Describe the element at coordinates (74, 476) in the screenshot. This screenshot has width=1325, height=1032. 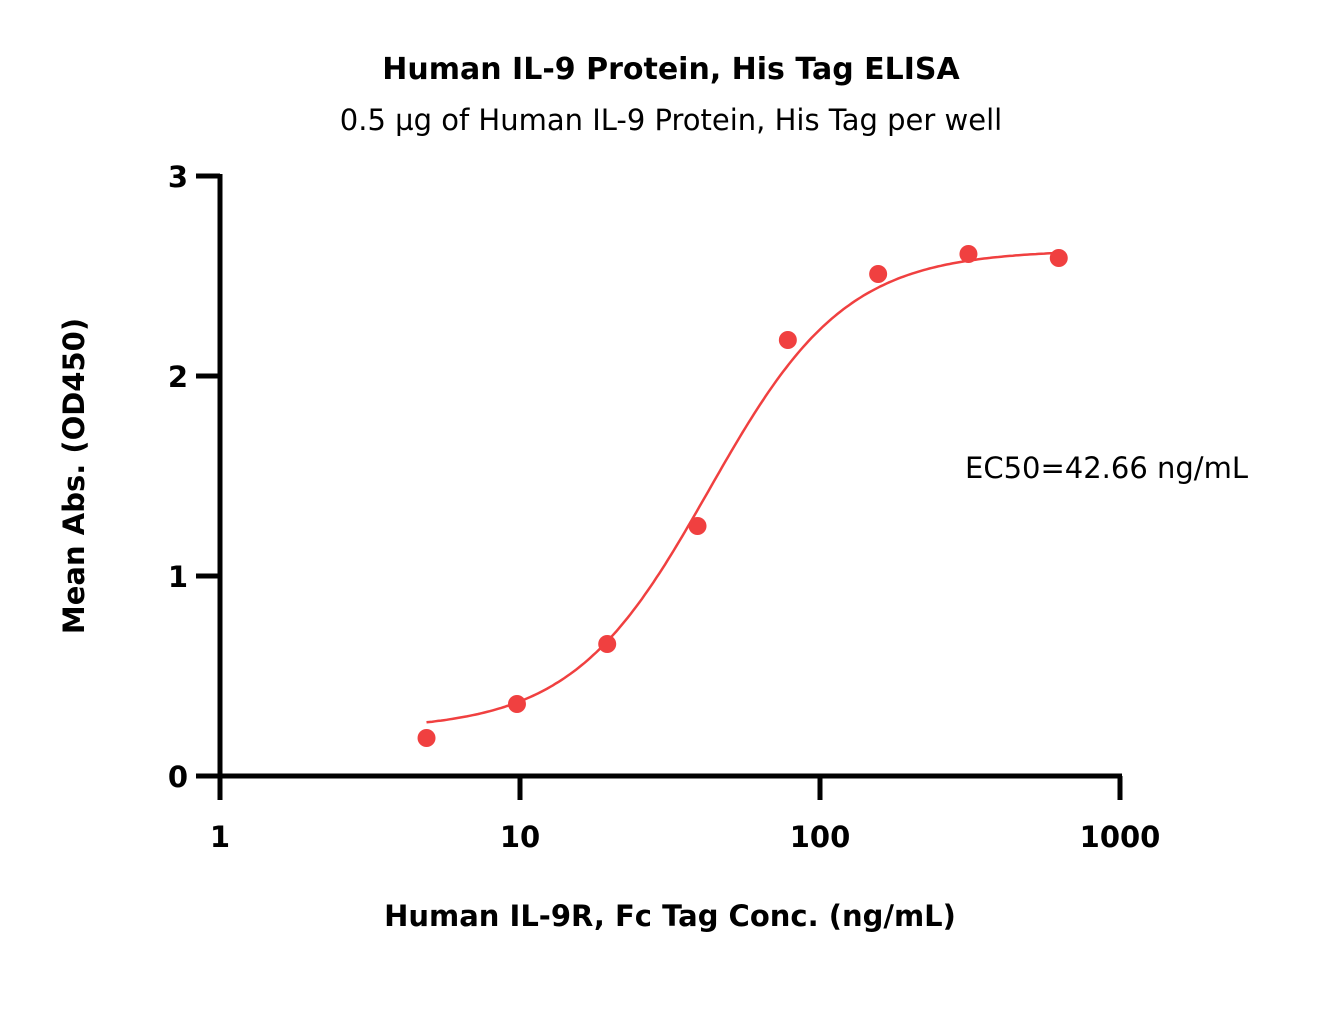
I see `y-axis-title: Mean Abs. (OD450)` at that location.